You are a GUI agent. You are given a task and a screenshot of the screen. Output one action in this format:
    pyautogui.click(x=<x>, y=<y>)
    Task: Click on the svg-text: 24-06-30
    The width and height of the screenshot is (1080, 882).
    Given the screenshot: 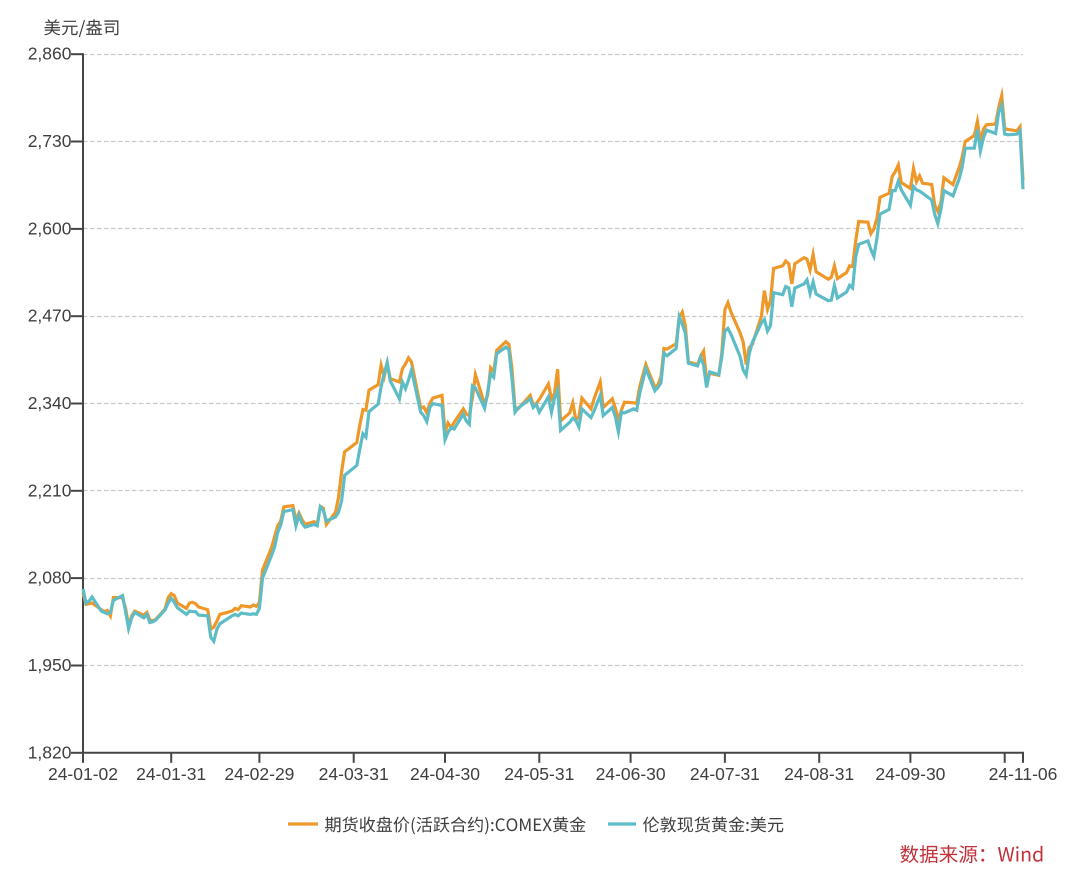 What is the action you would take?
    pyautogui.click(x=631, y=774)
    